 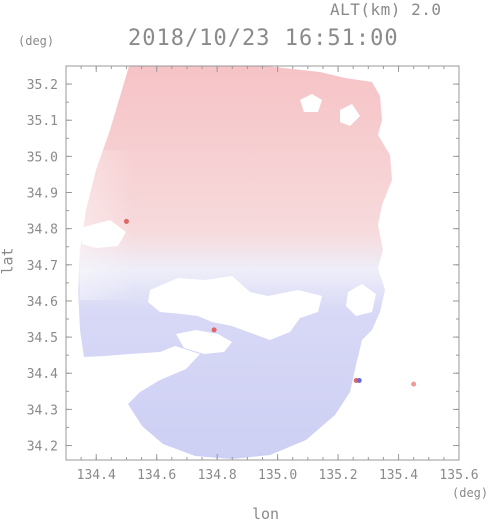 What do you see at coordinates (42, 85) in the screenshot?
I see `y-tick-label: 35.2` at bounding box center [42, 85].